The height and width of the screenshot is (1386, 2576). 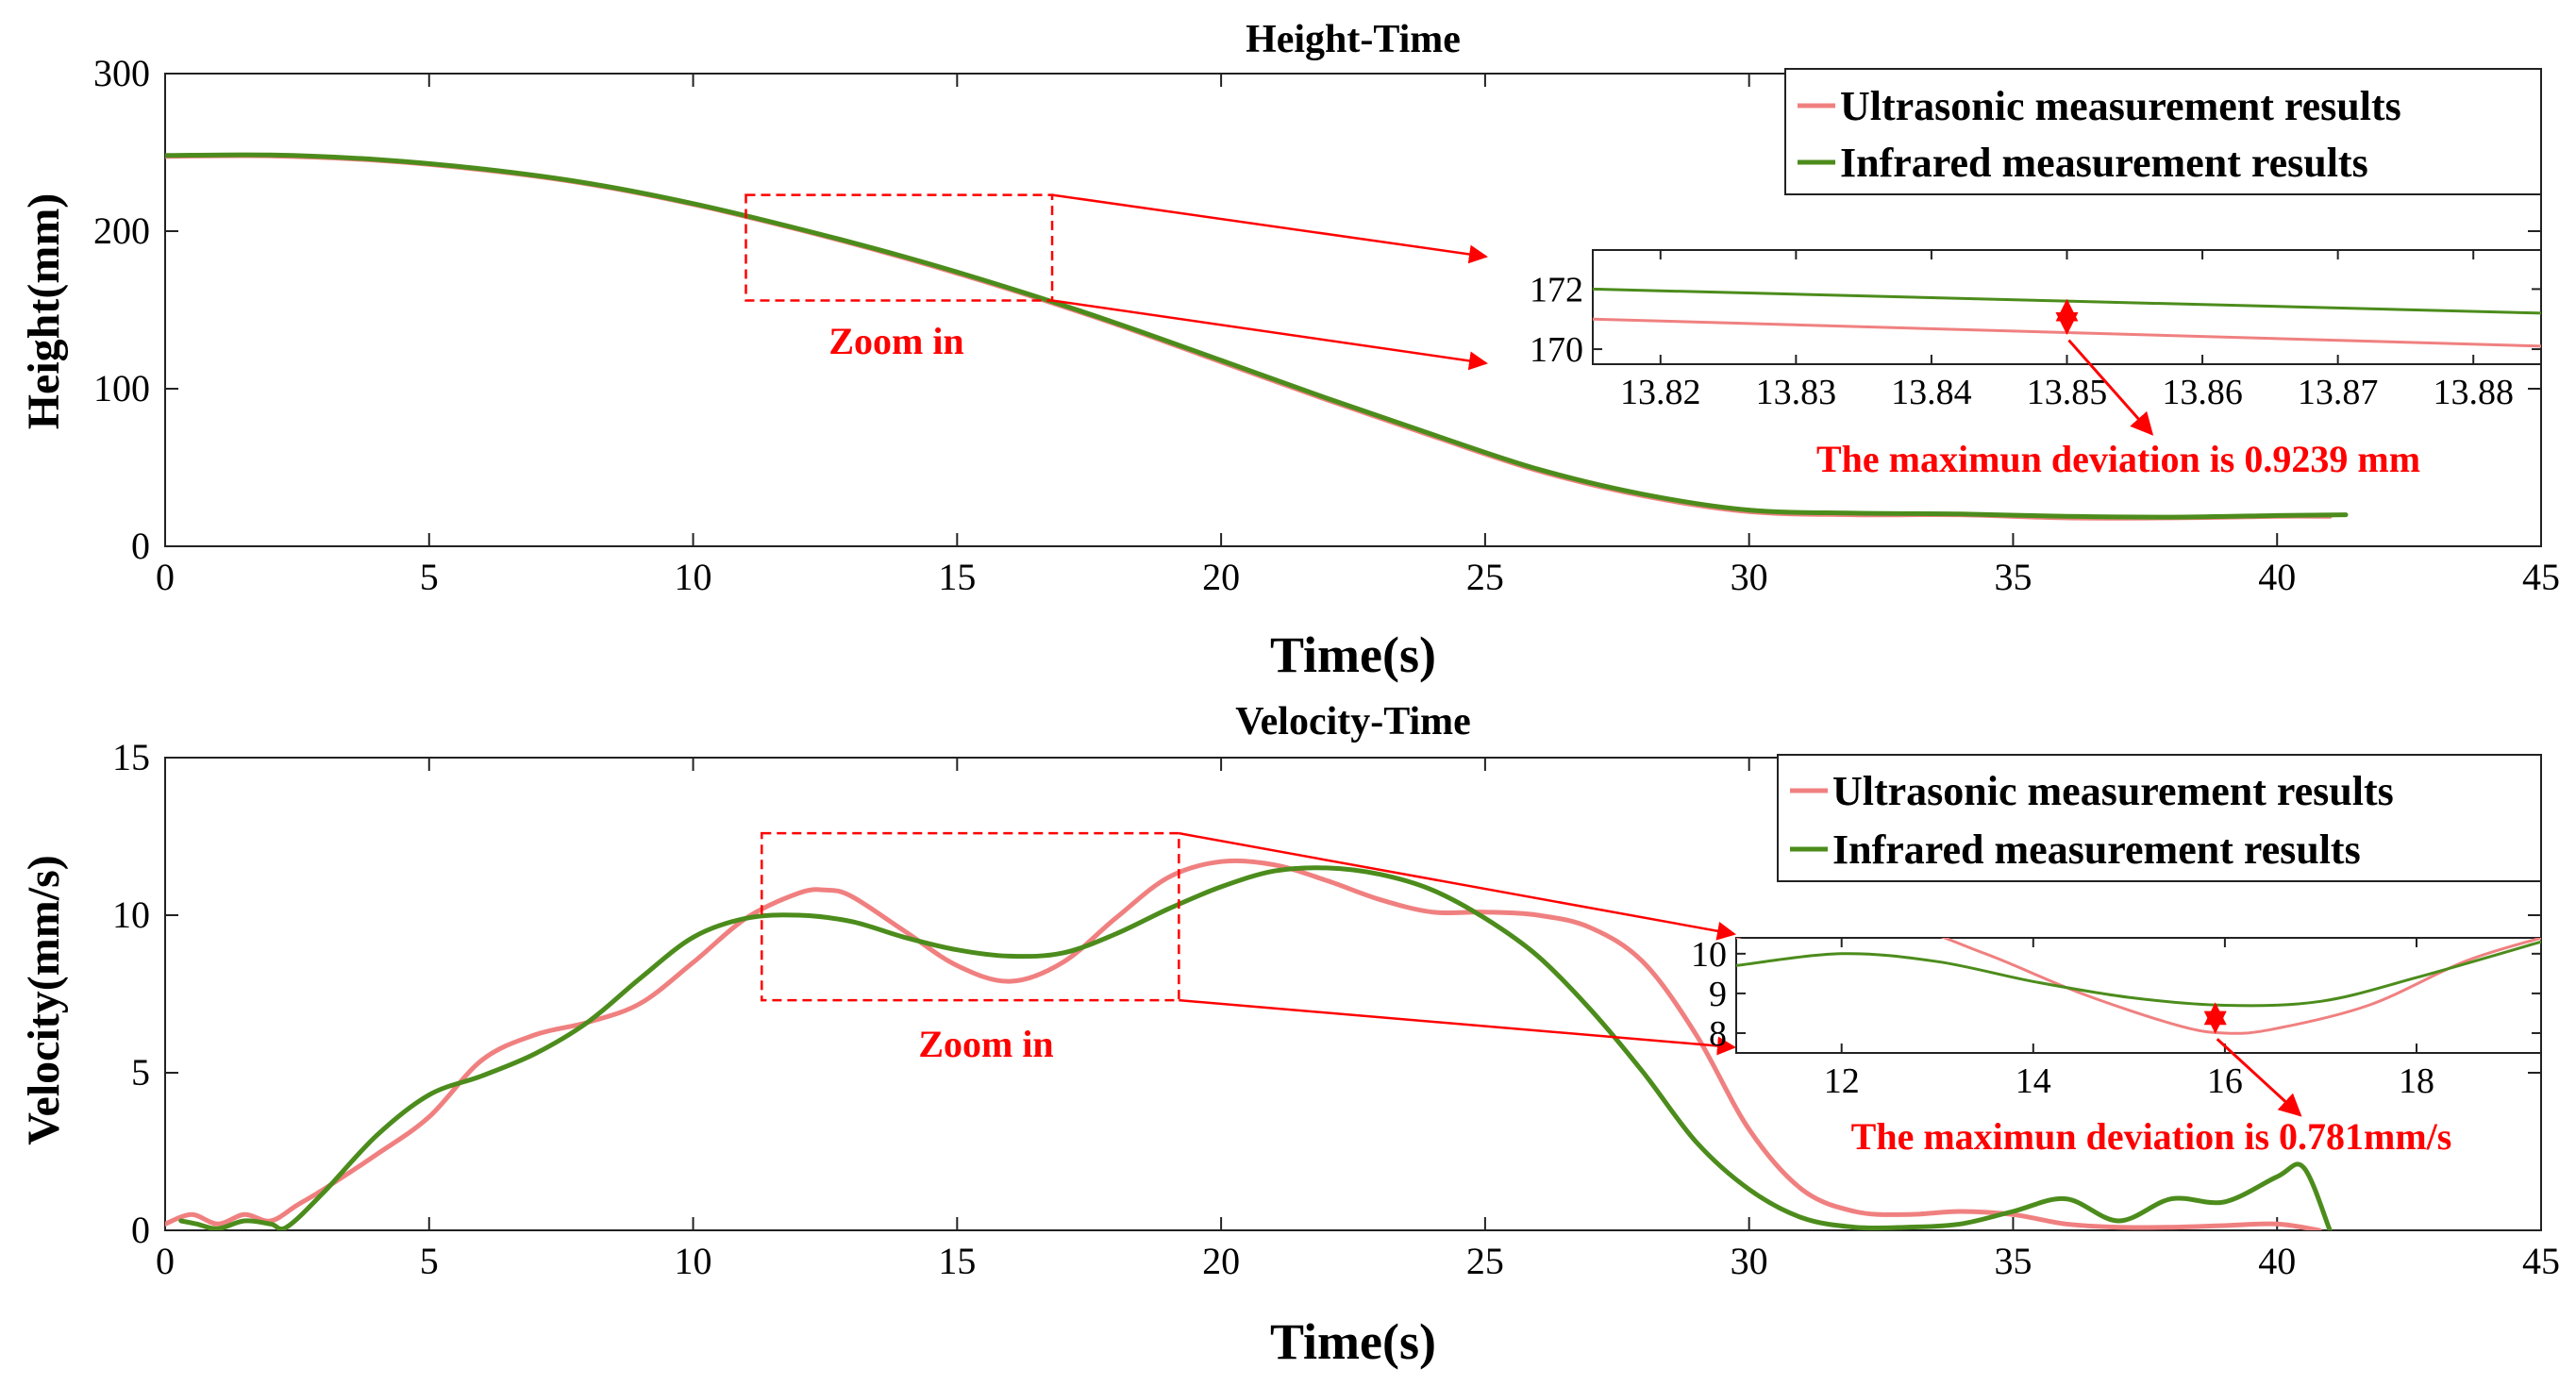 I want to click on y-tick-label: 8, so click(x=1718, y=1034).